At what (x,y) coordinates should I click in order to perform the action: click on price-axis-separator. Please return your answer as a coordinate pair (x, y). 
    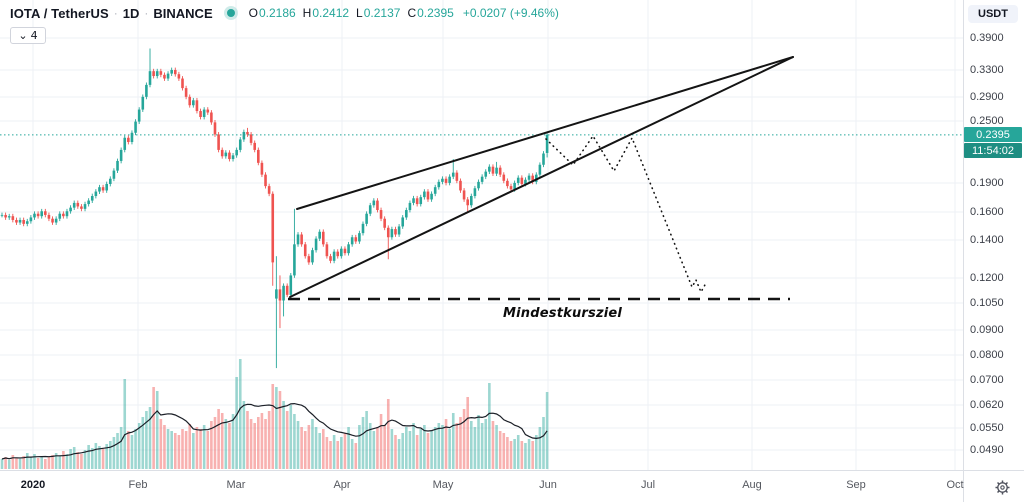
    Looking at the image, I should click on (963, 251).